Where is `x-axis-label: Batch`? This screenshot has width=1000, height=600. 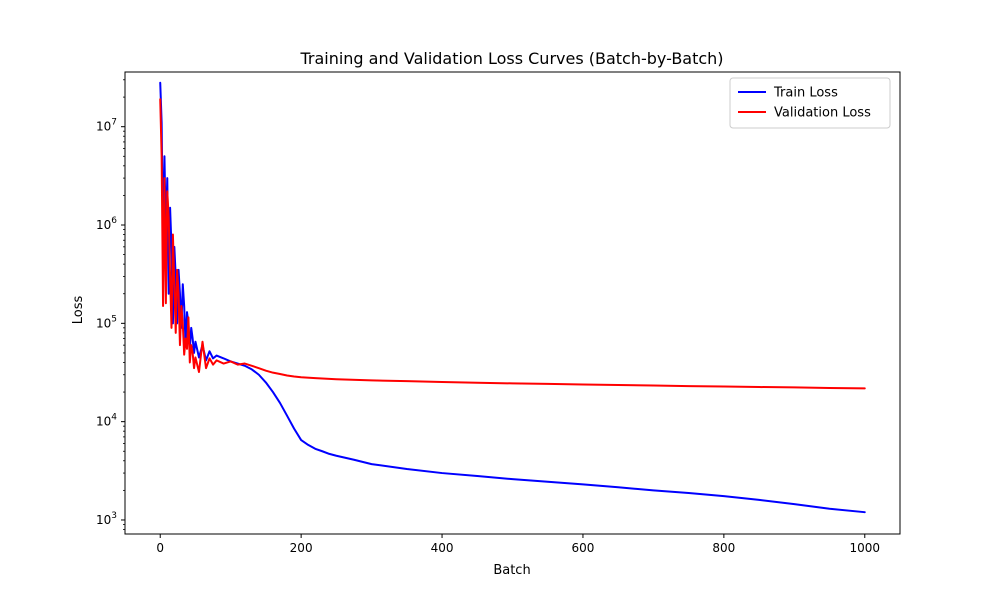 x-axis-label: Batch is located at coordinates (511, 570).